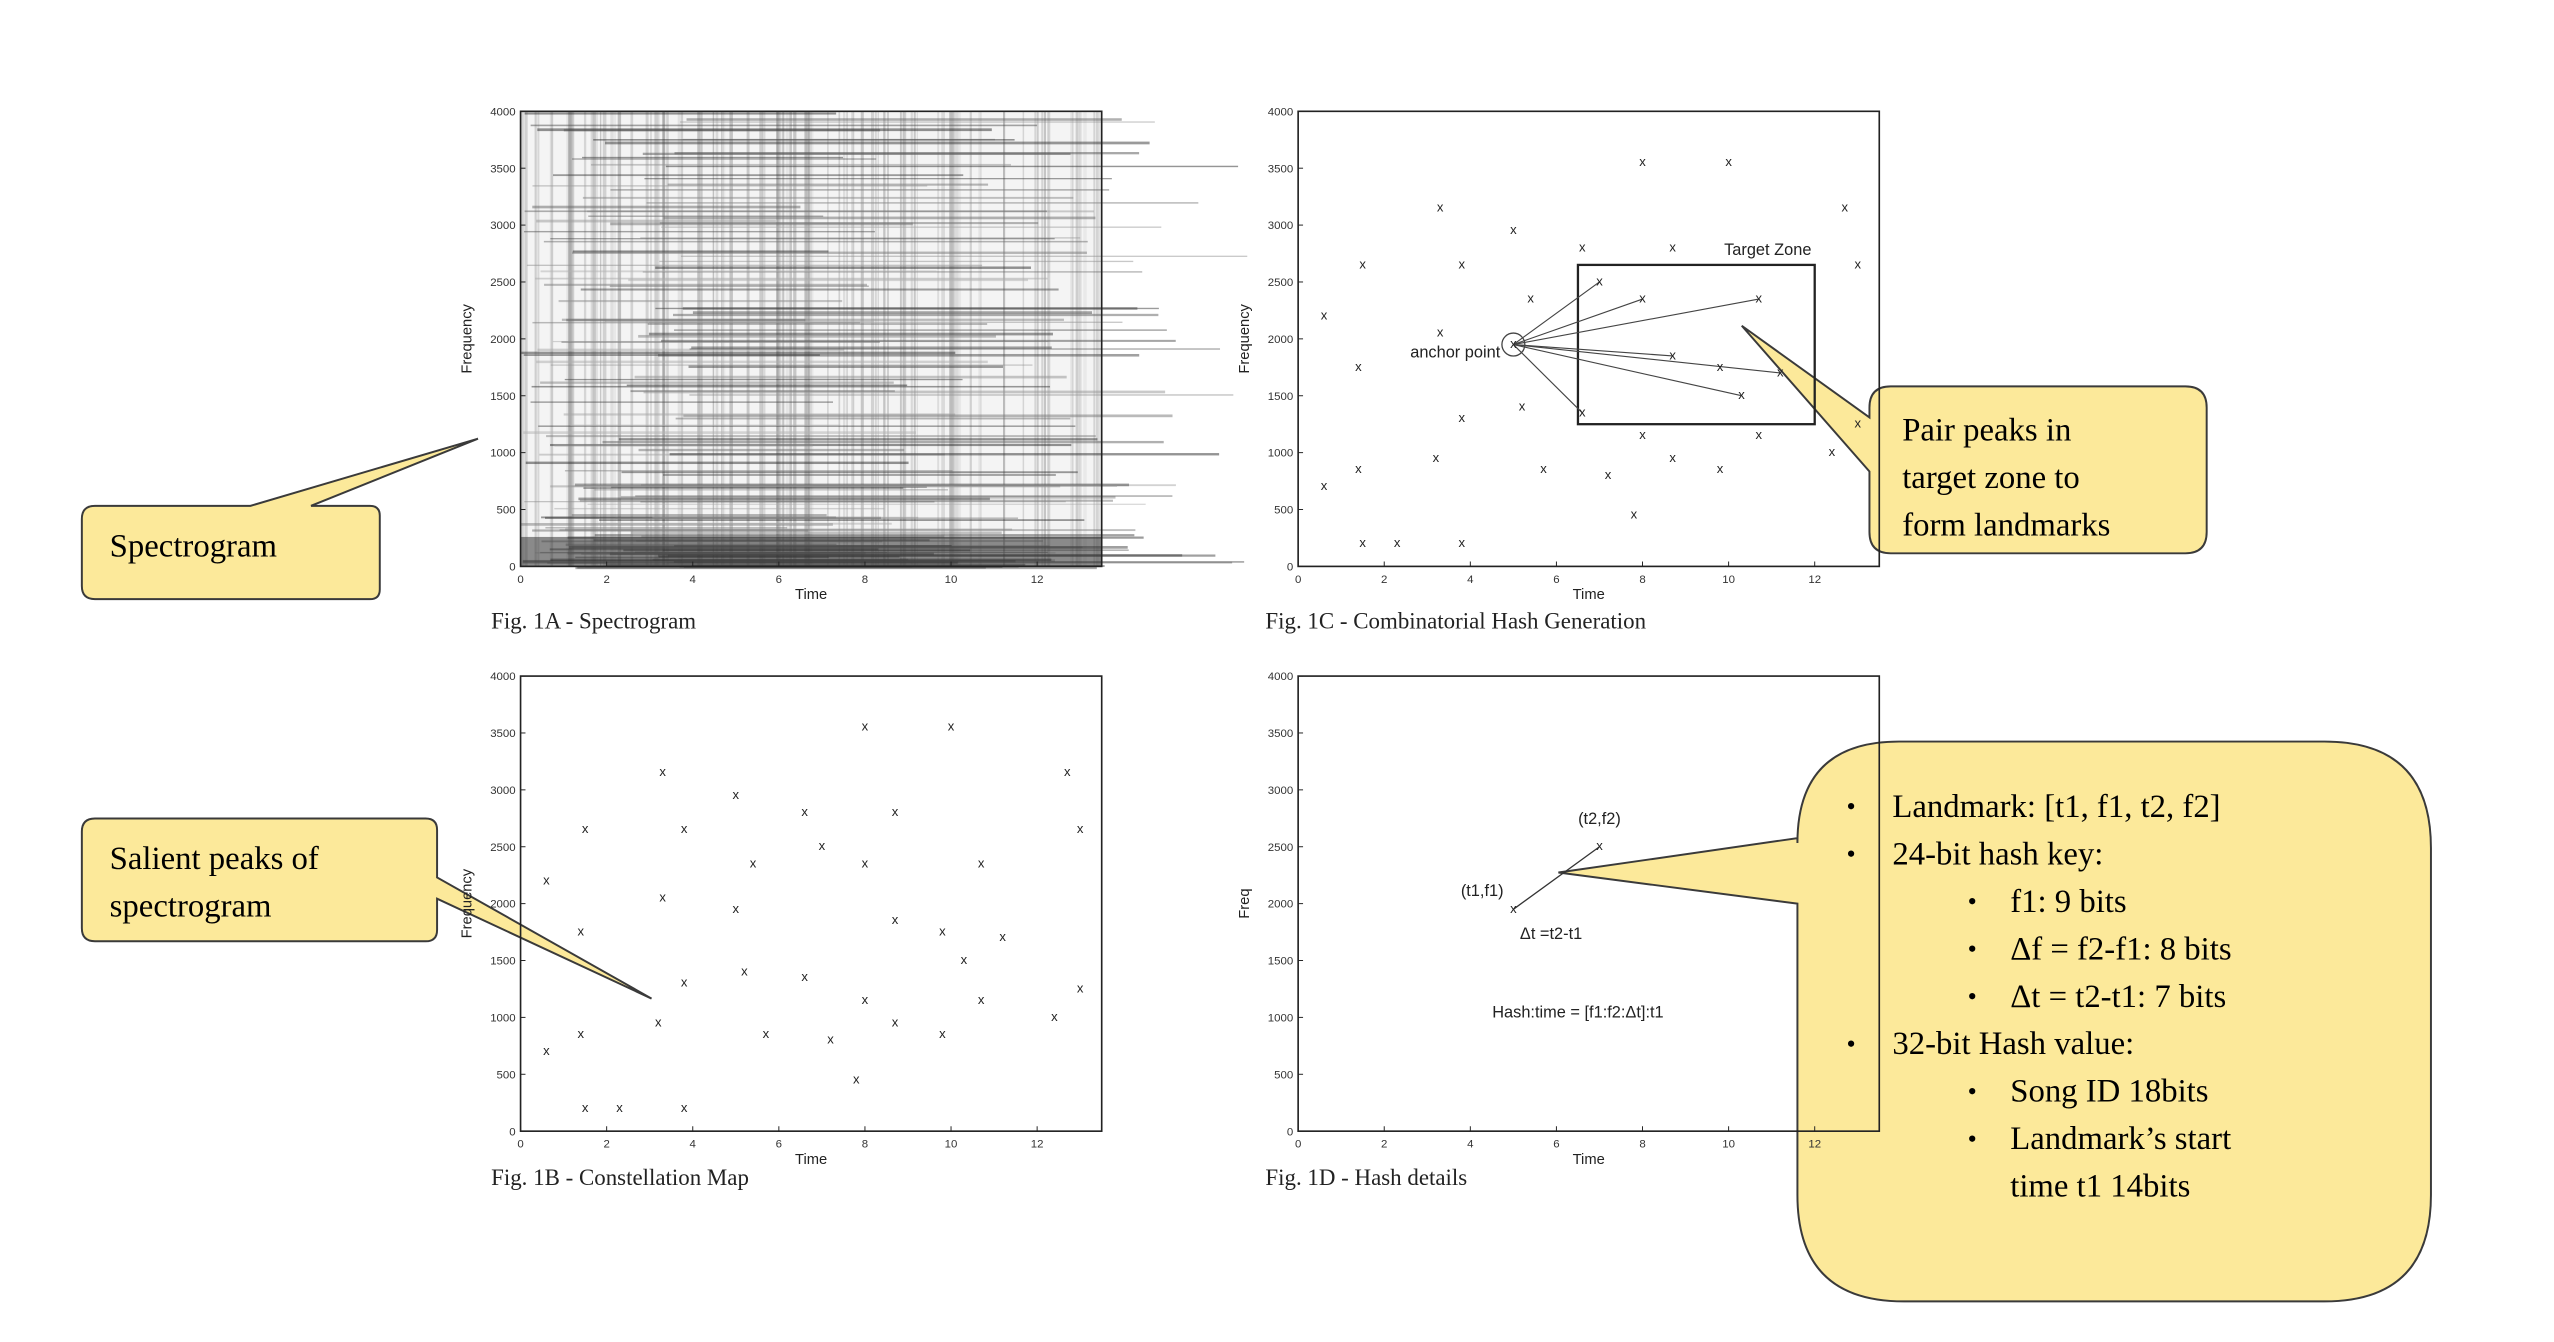 The height and width of the screenshot is (1342, 2554). I want to click on y-tick-label: 2500, so click(502, 848).